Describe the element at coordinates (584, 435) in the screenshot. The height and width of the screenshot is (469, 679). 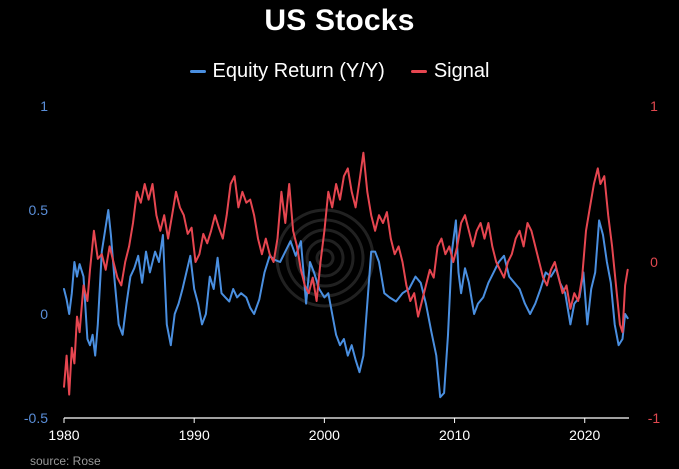
I see `x-tick-label: 2020` at that location.